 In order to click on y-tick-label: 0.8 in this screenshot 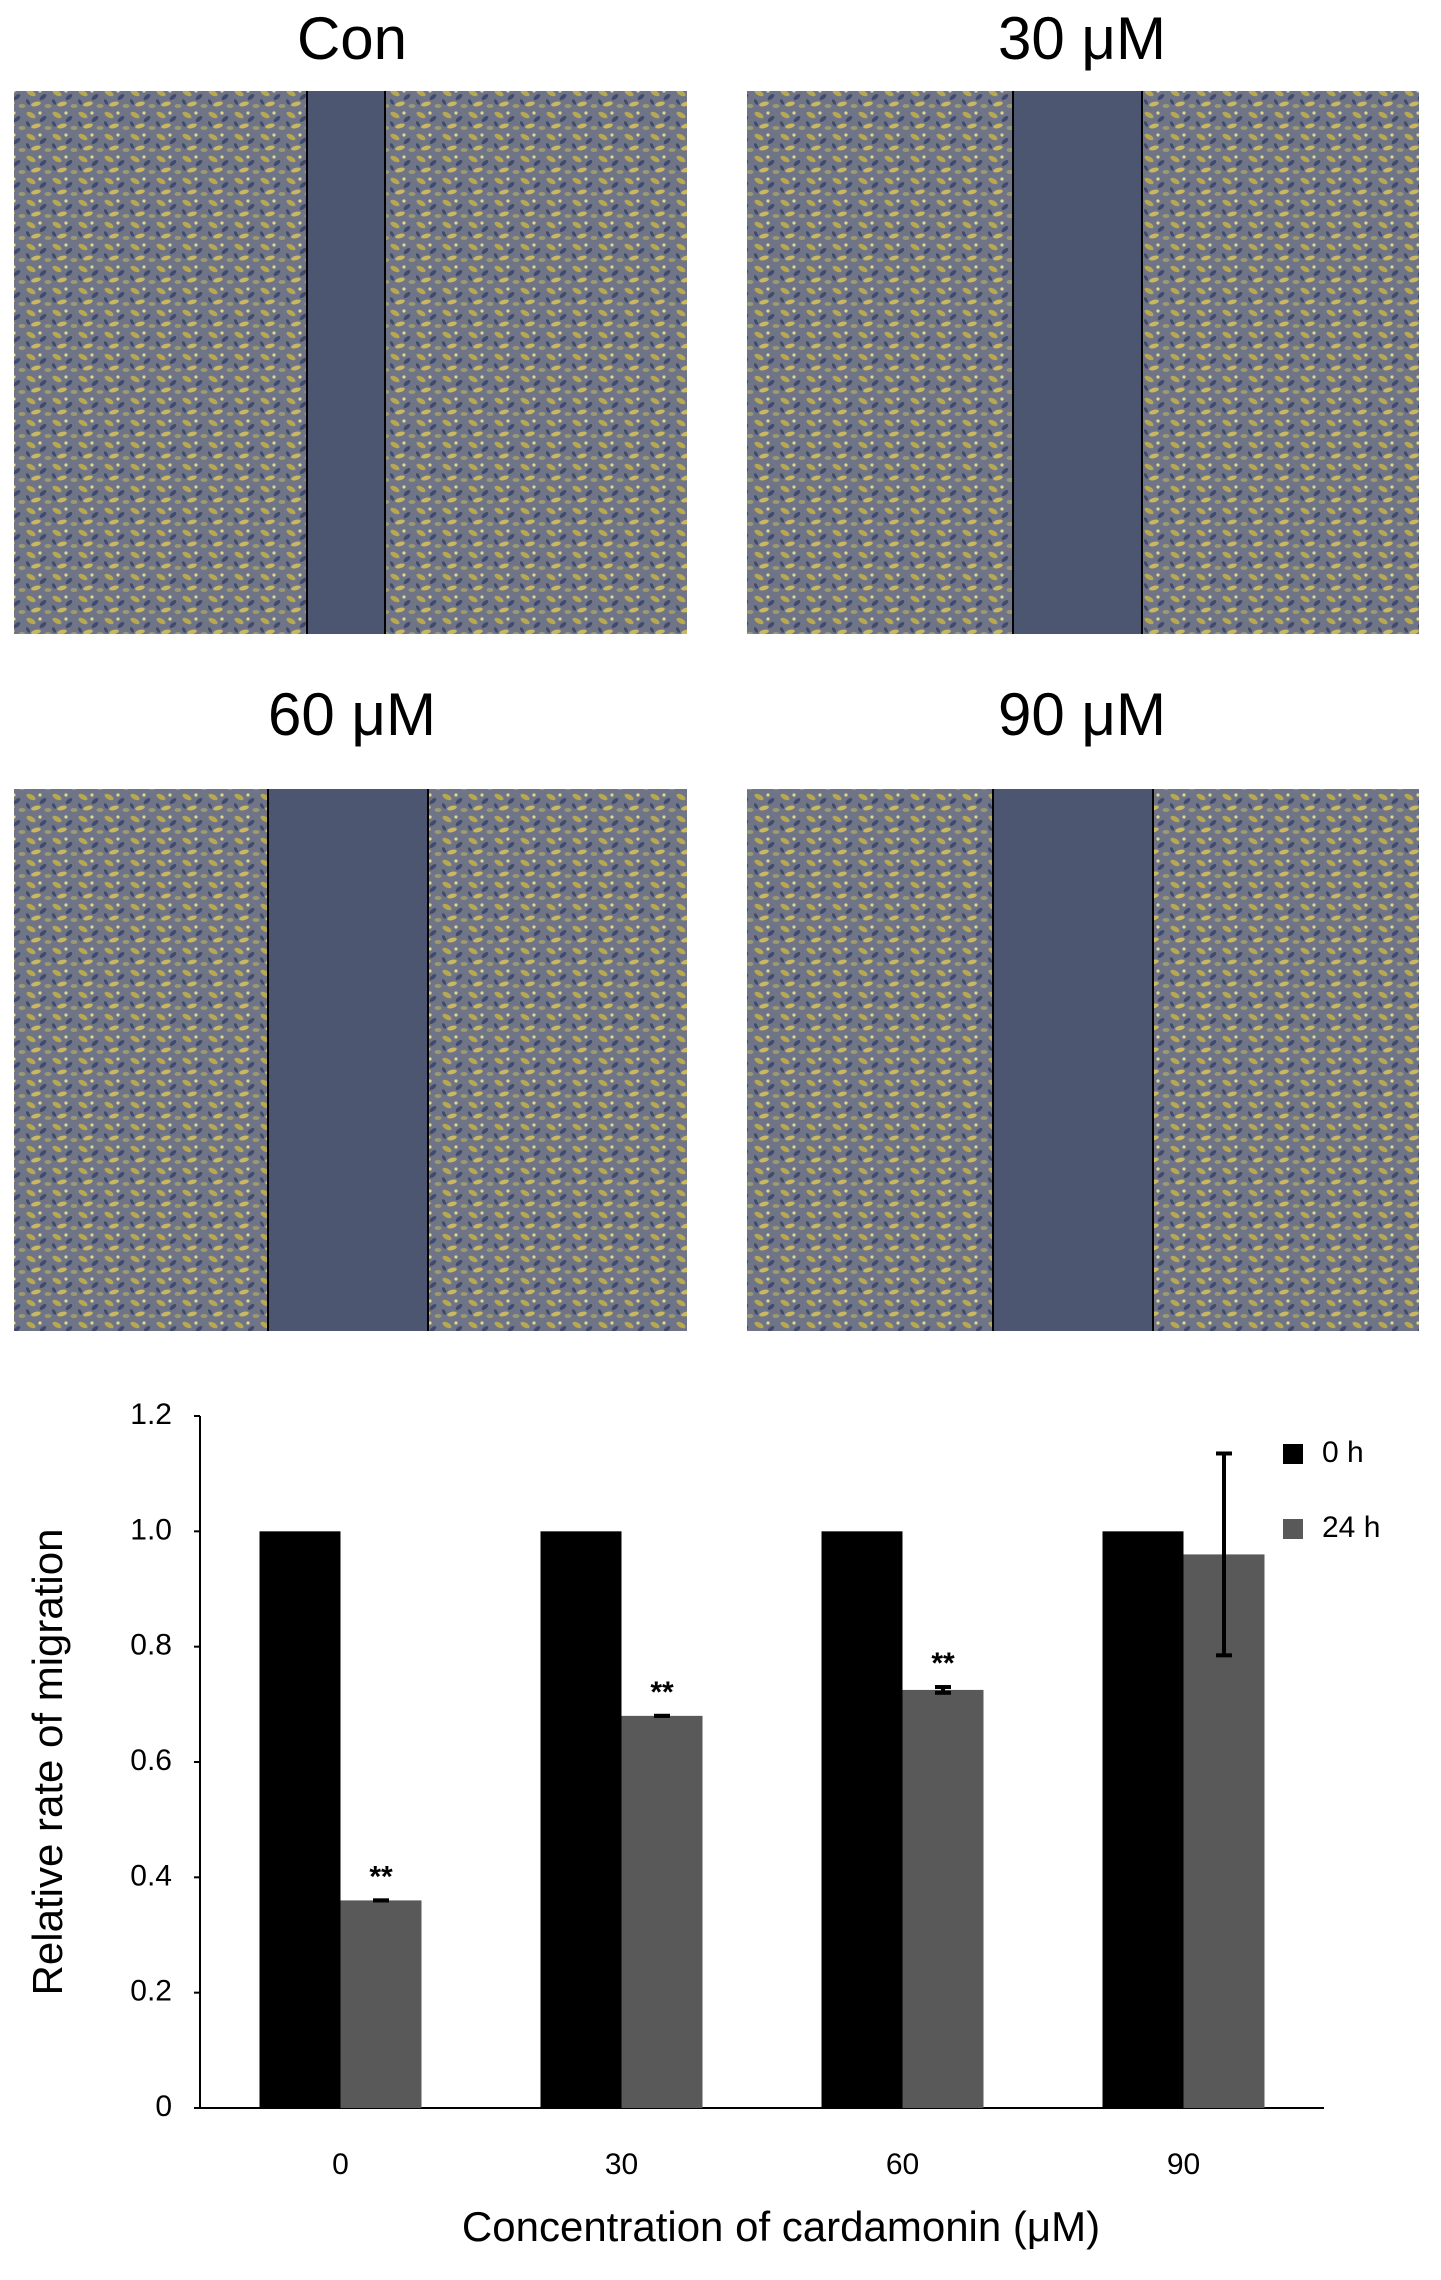, I will do `click(151, 1645)`.